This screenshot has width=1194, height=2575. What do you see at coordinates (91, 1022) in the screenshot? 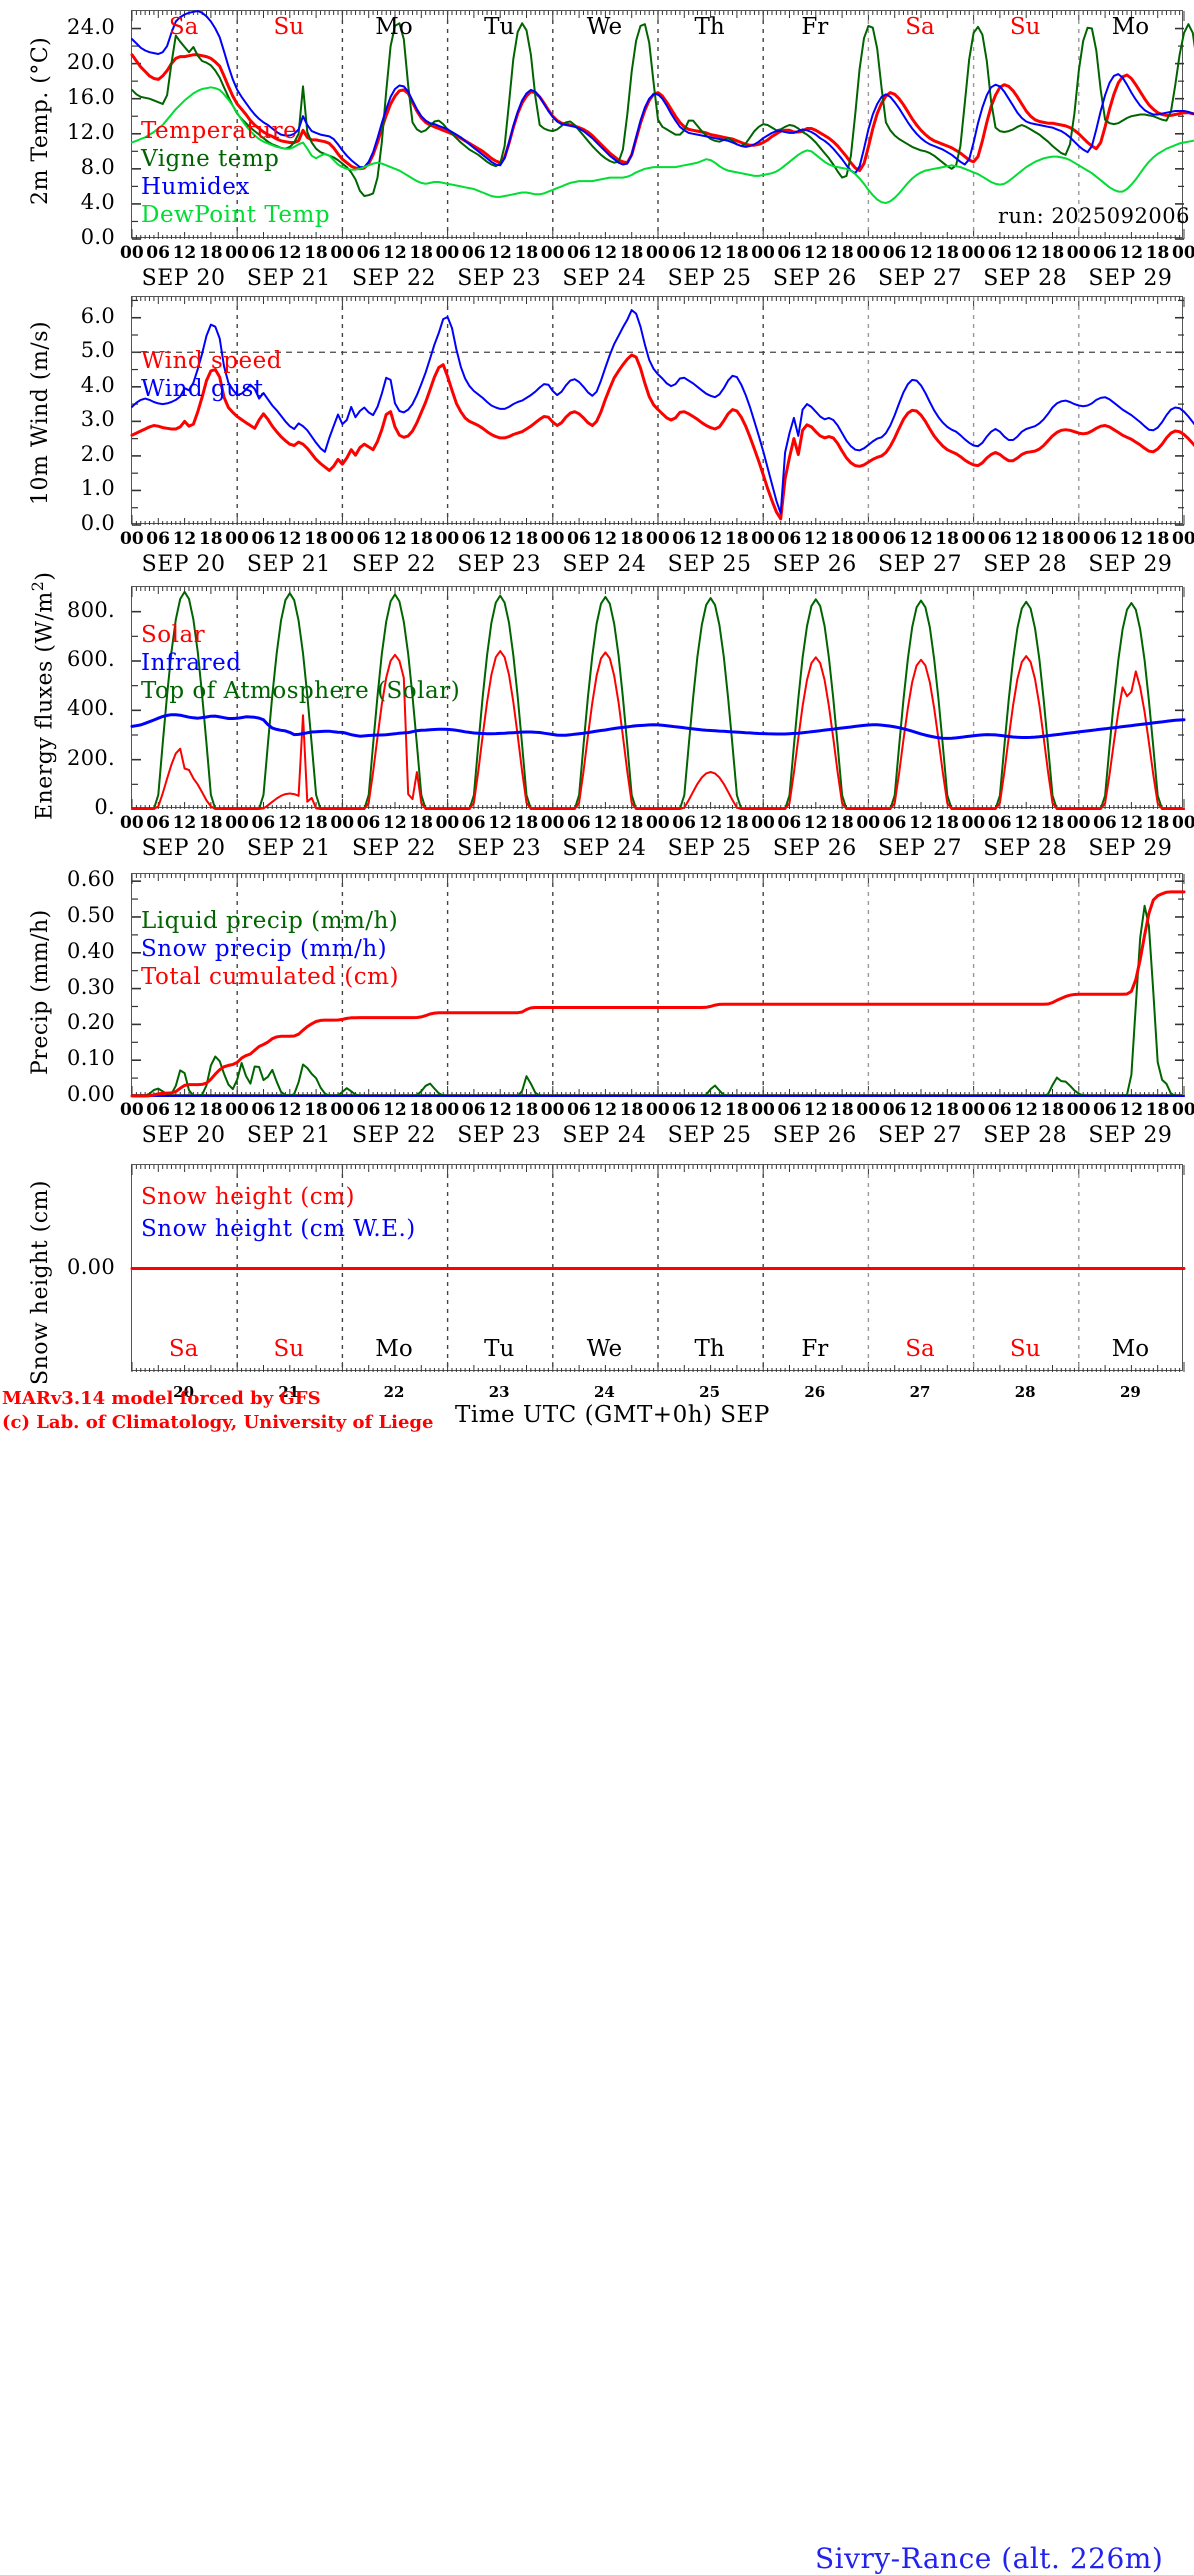
I see `y-tick-label: 0.20` at bounding box center [91, 1022].